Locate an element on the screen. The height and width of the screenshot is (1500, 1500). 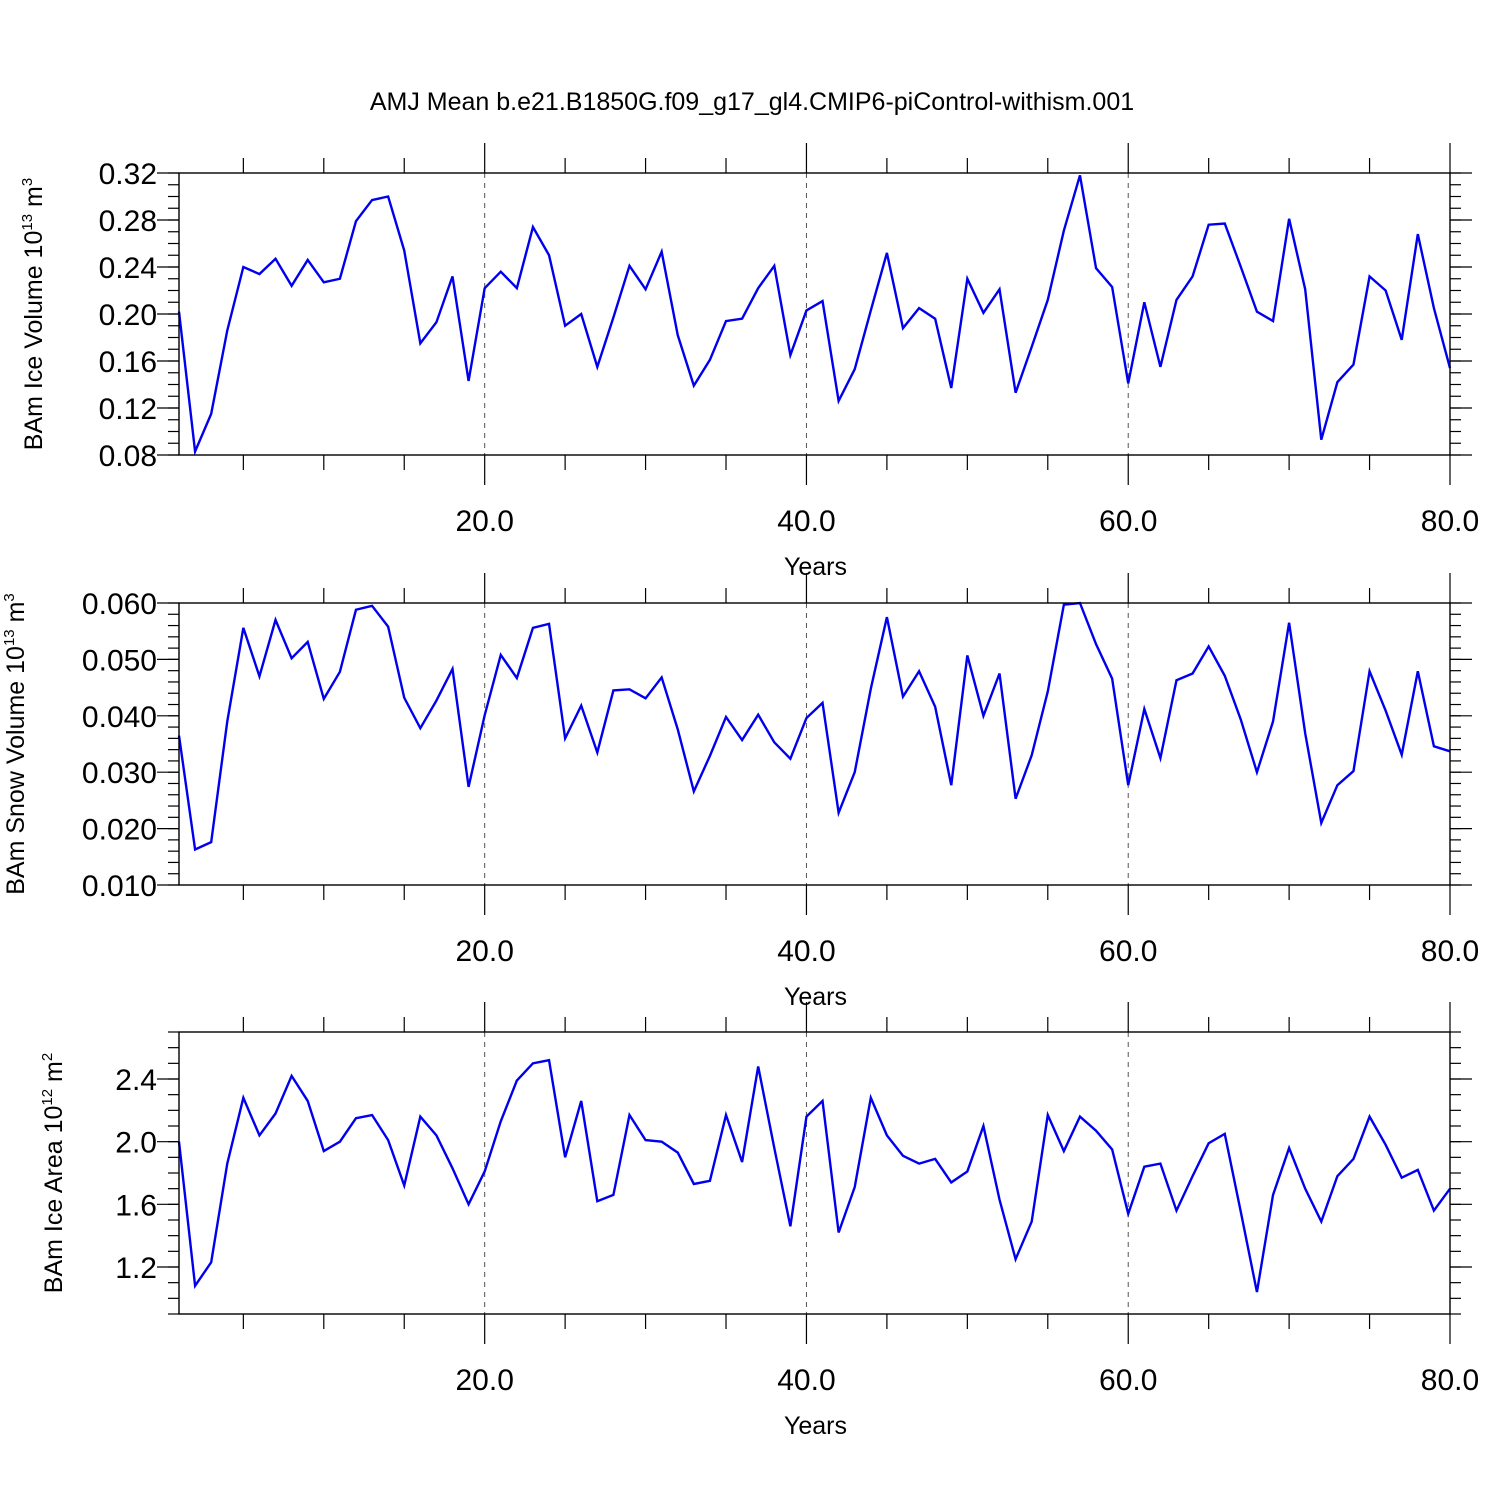
y-tick-label: 0.16 is located at coordinates (128, 362).